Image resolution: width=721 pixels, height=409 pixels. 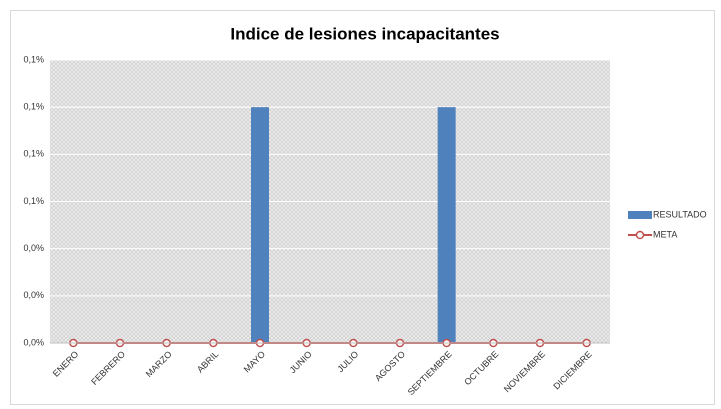 I want to click on legend-label: META, so click(x=665, y=234).